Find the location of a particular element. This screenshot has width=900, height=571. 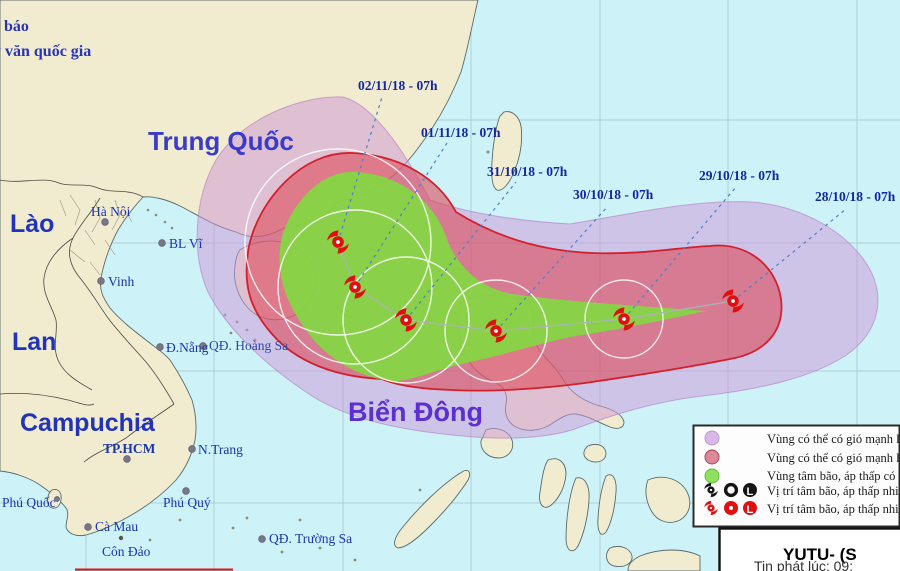

date-label: 30/10/18 - 07h is located at coordinates (613, 194).